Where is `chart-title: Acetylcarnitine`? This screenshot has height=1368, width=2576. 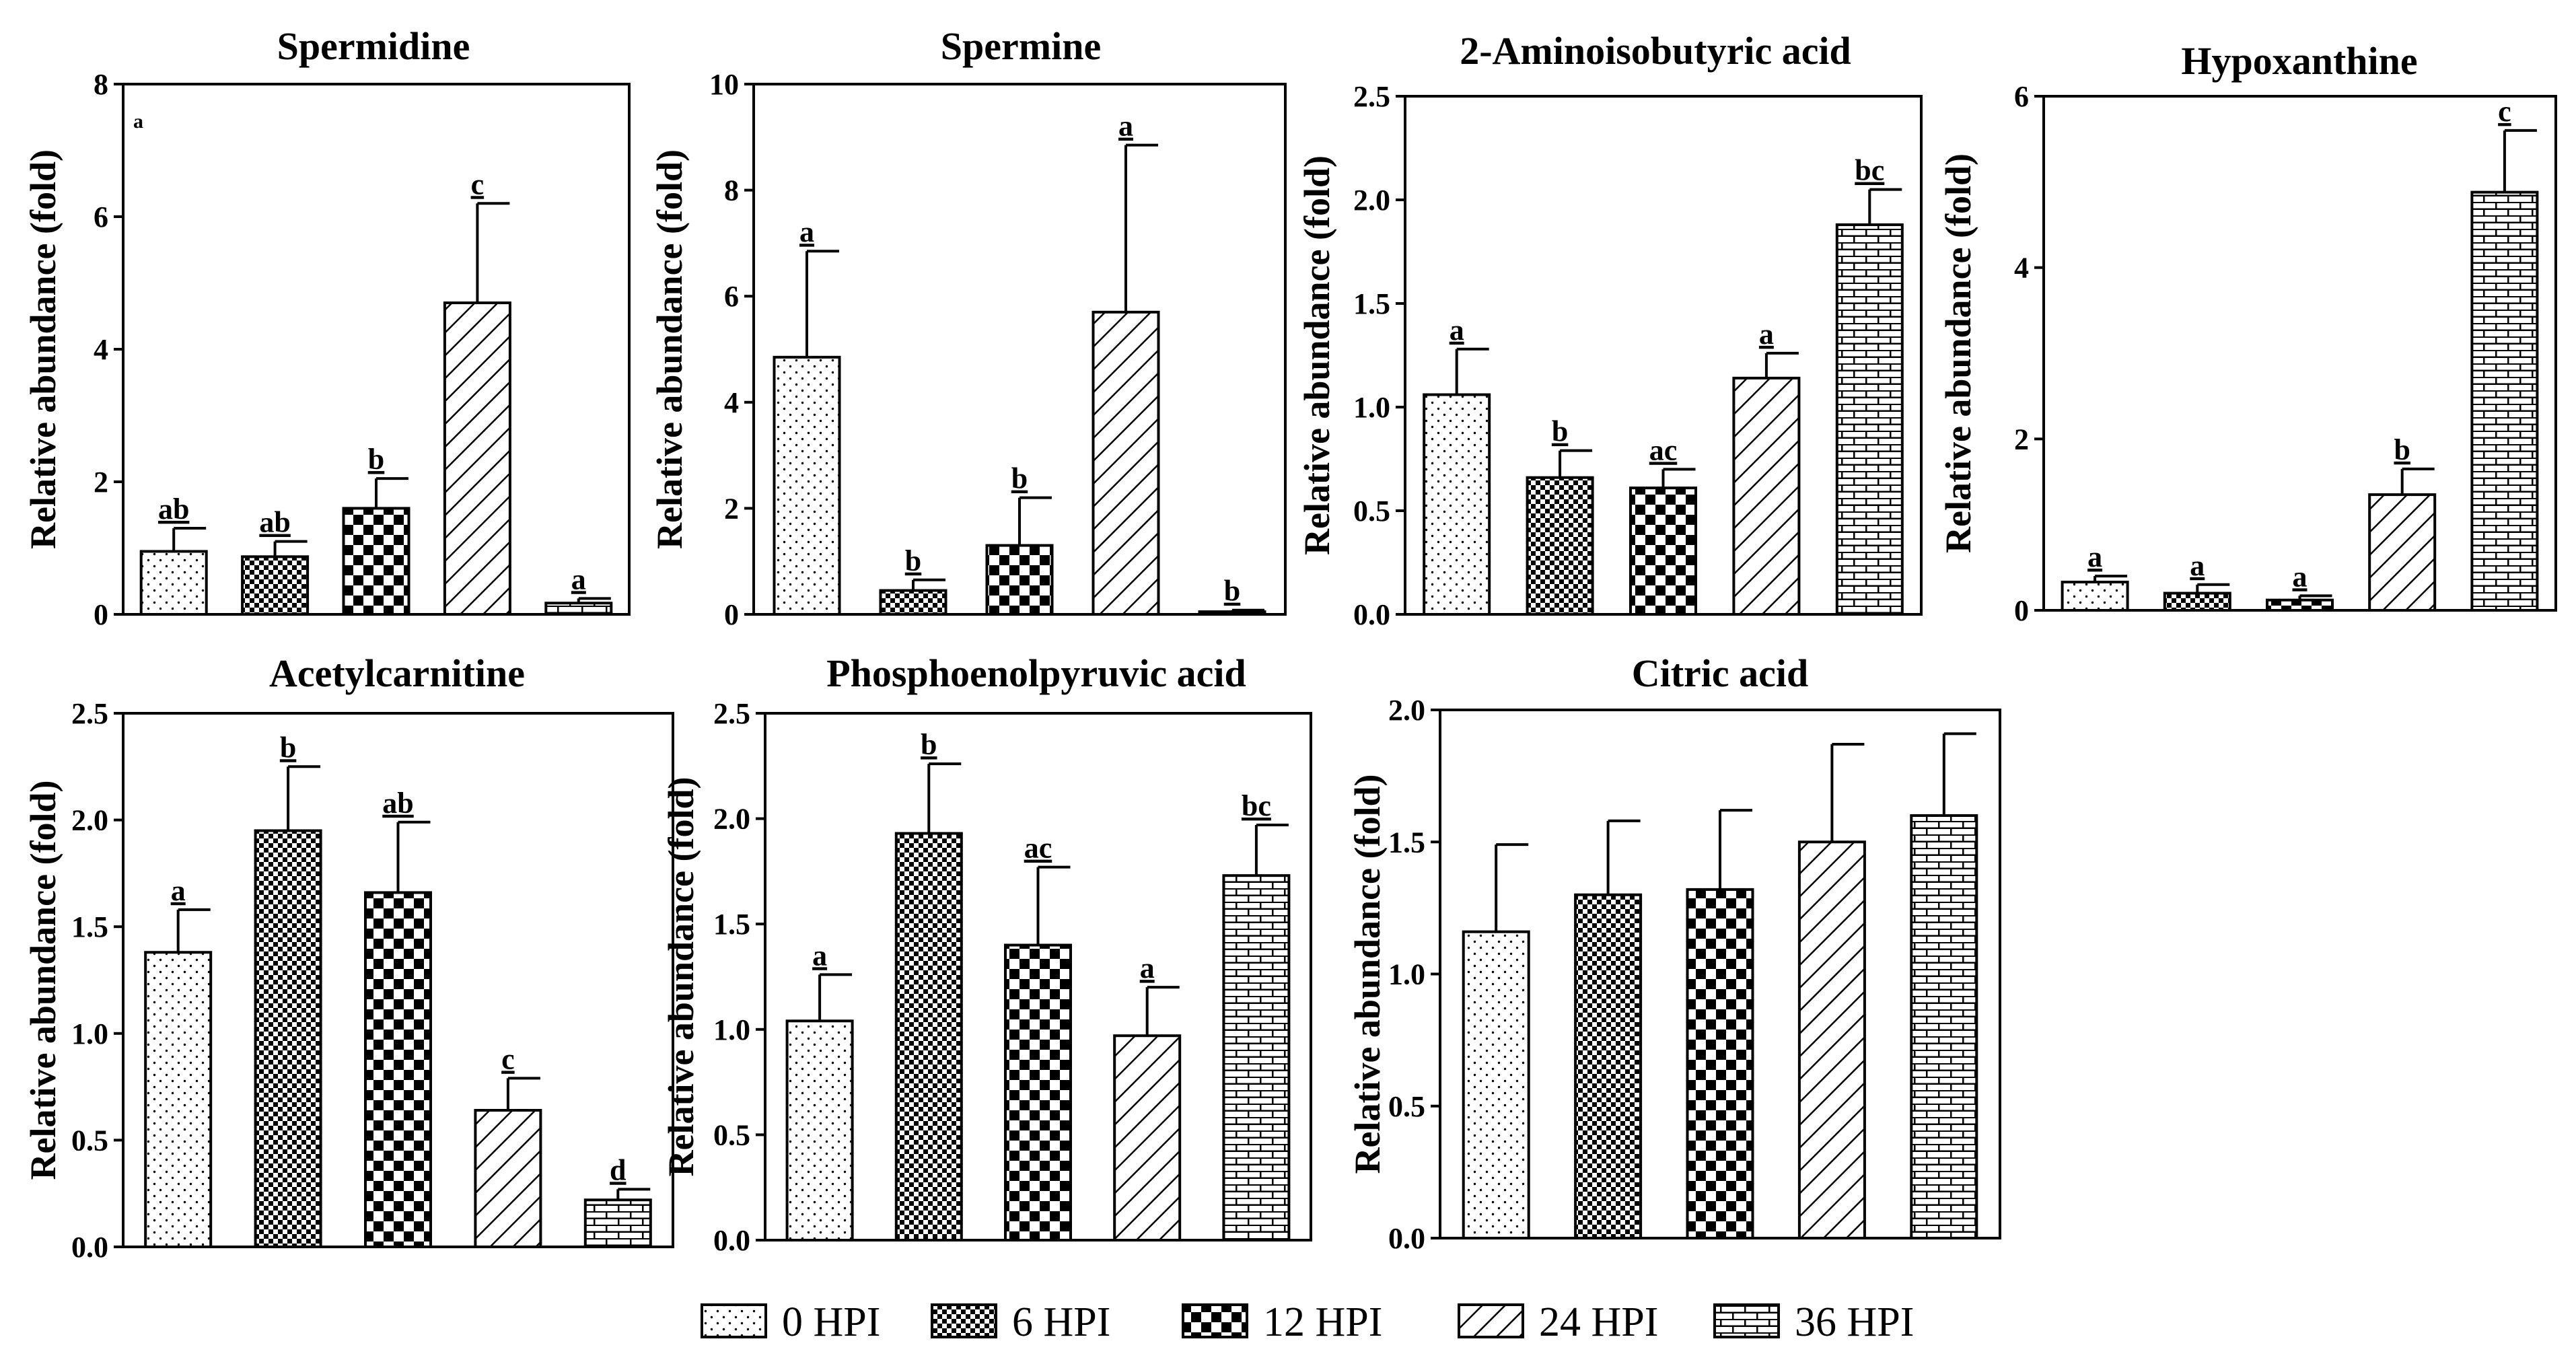
chart-title: Acetylcarnitine is located at coordinates (397, 673).